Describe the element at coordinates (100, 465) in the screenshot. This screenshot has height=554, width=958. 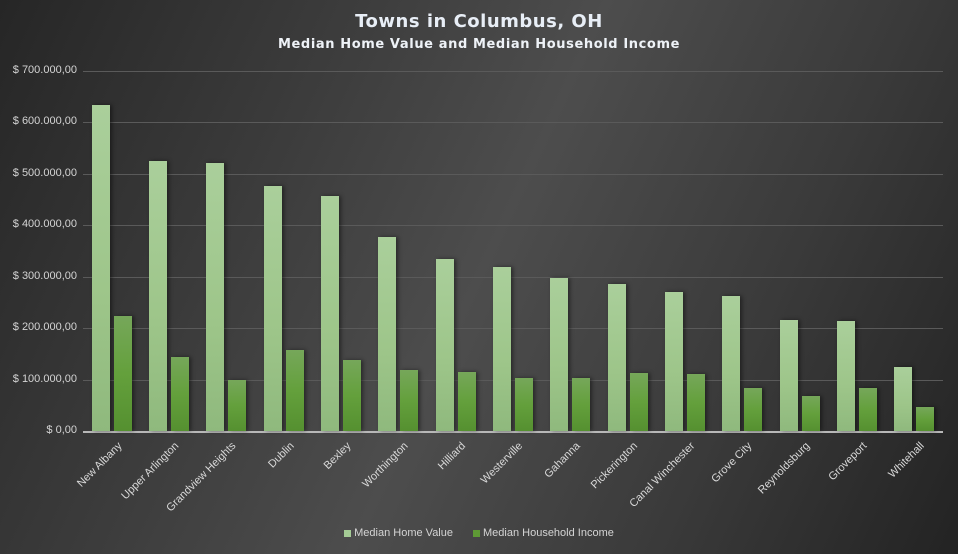
I see `x-tick-label: New Albany` at that location.